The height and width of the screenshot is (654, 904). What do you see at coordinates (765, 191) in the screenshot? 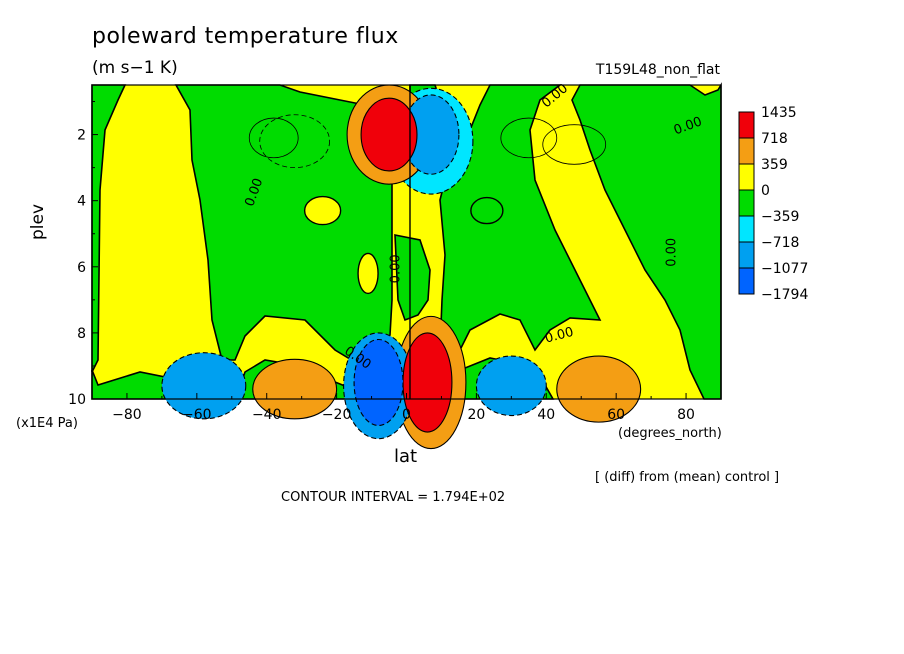
I see `colorbar-label: 0` at bounding box center [765, 191].